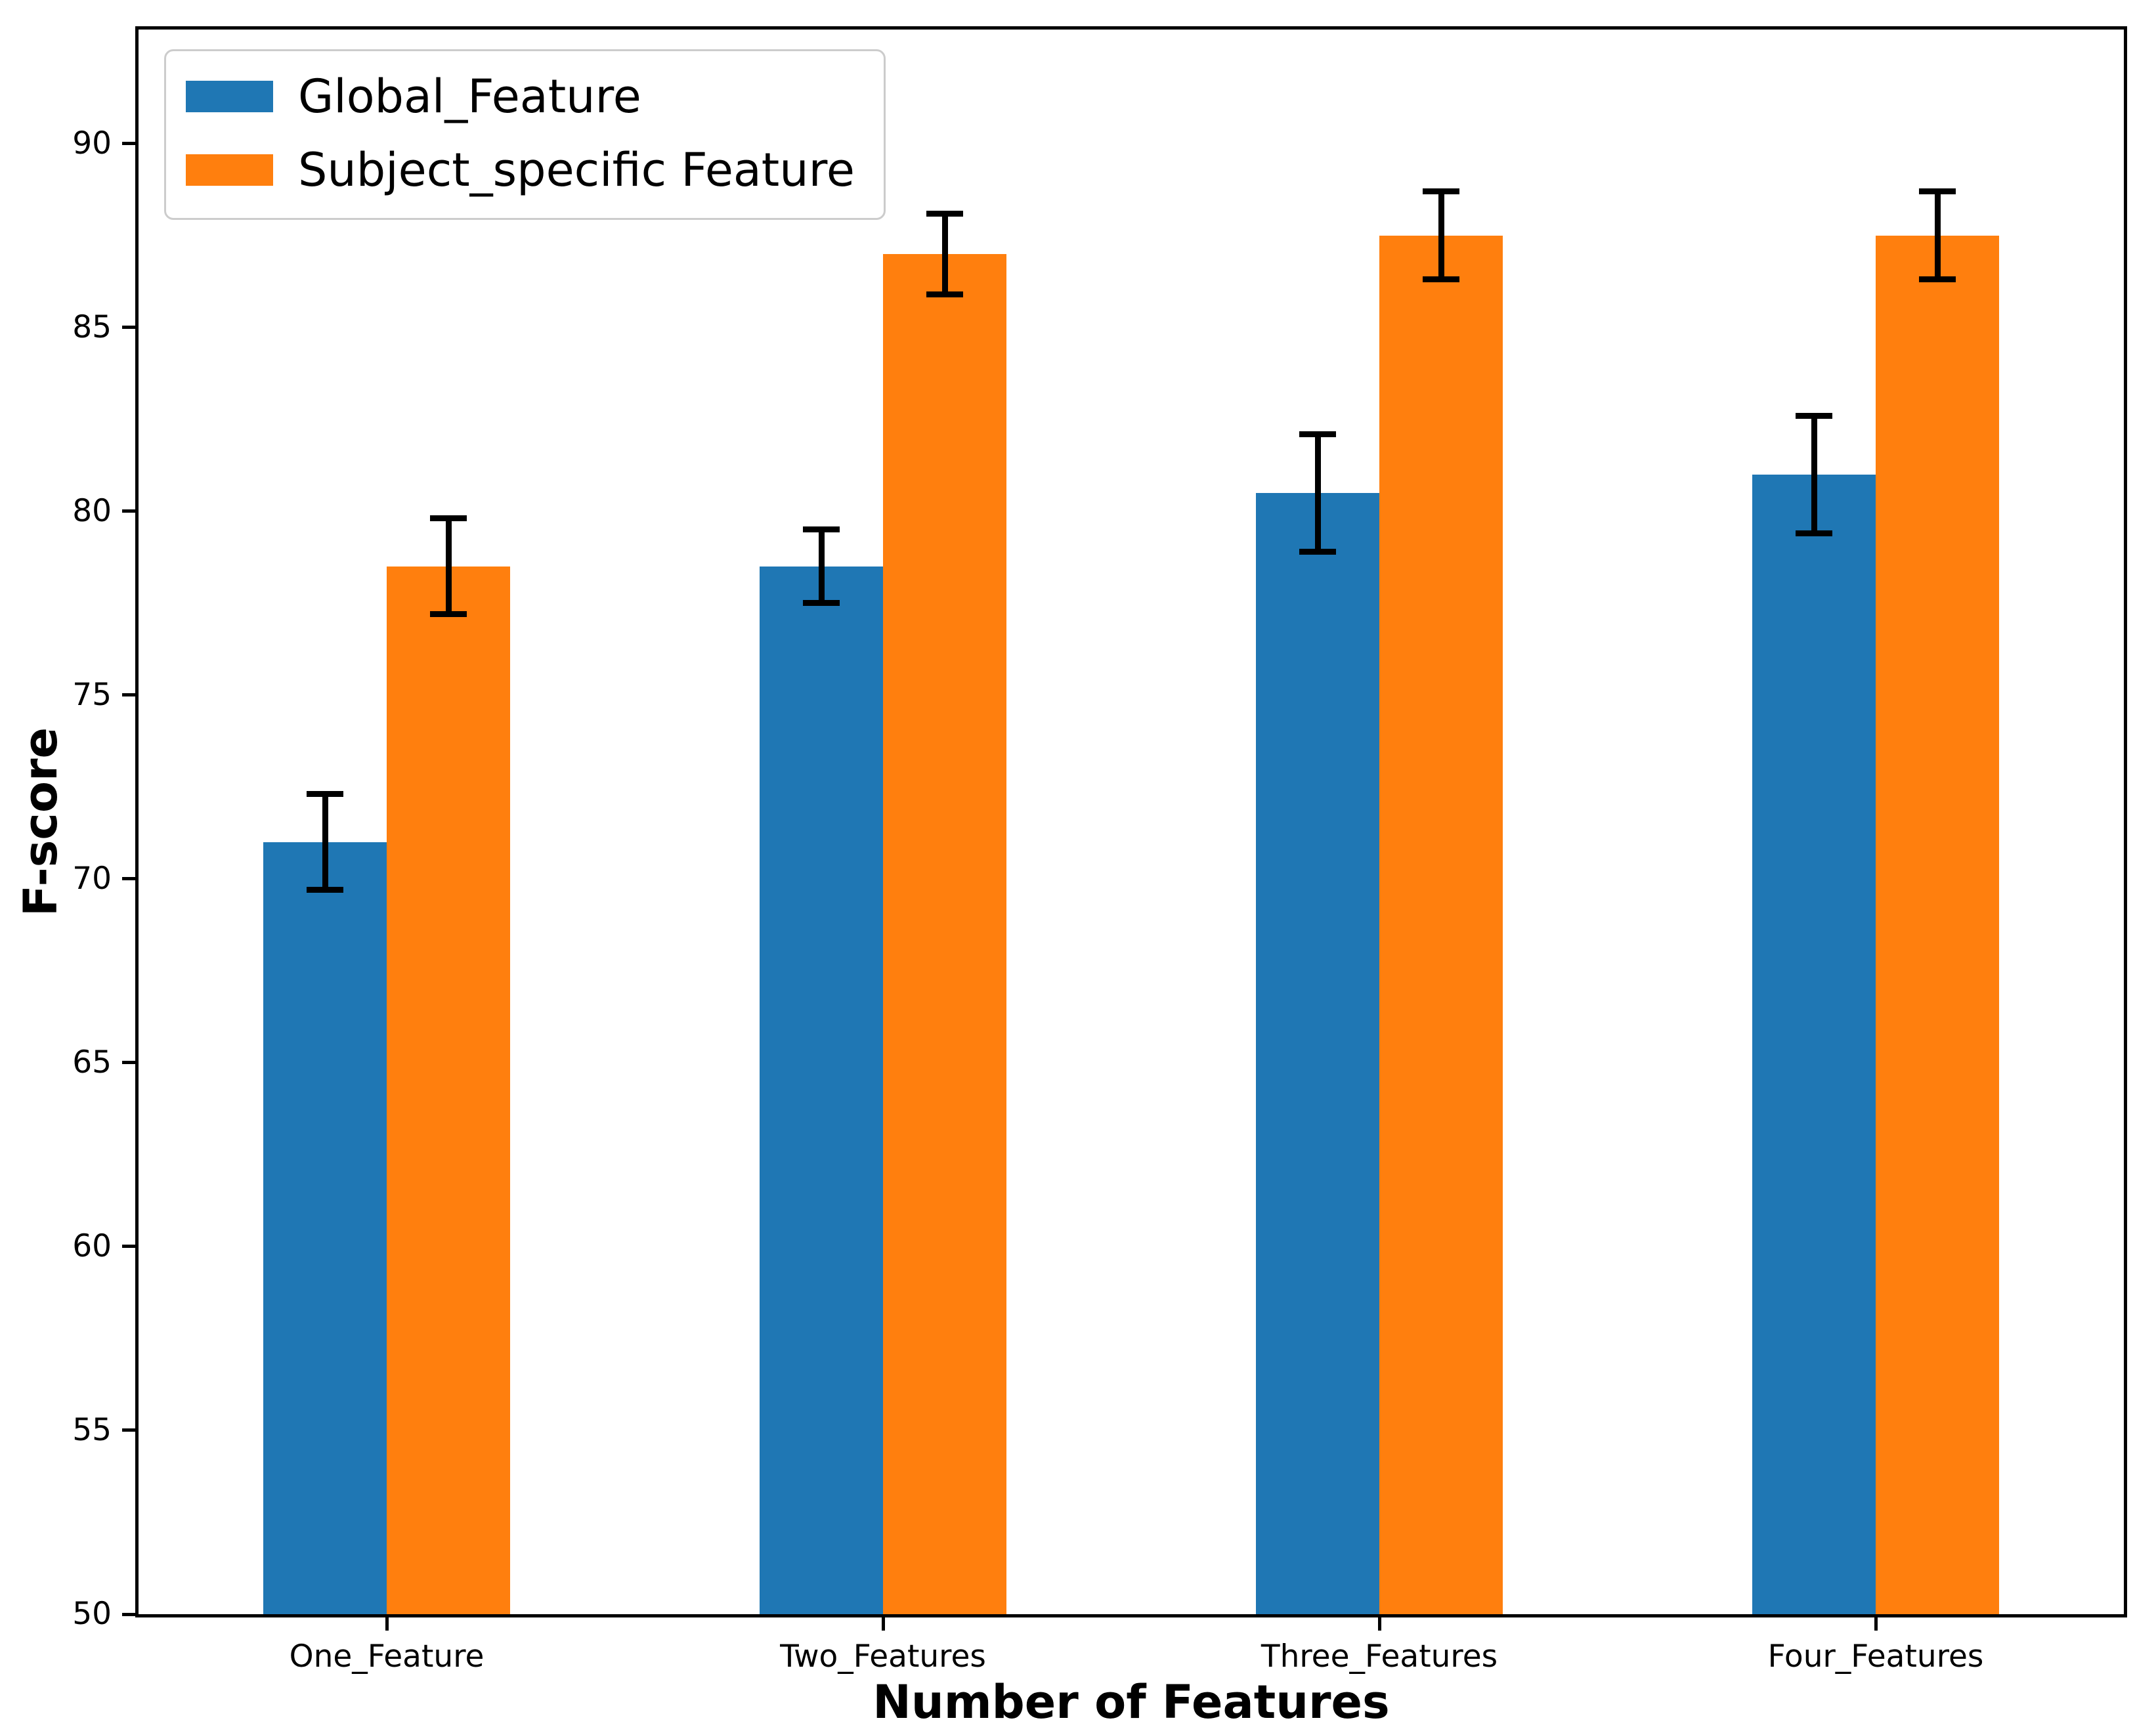 This screenshot has height=1733, width=2156. What do you see at coordinates (92, 1062) in the screenshot?
I see `y-tick-label: 65` at bounding box center [92, 1062].